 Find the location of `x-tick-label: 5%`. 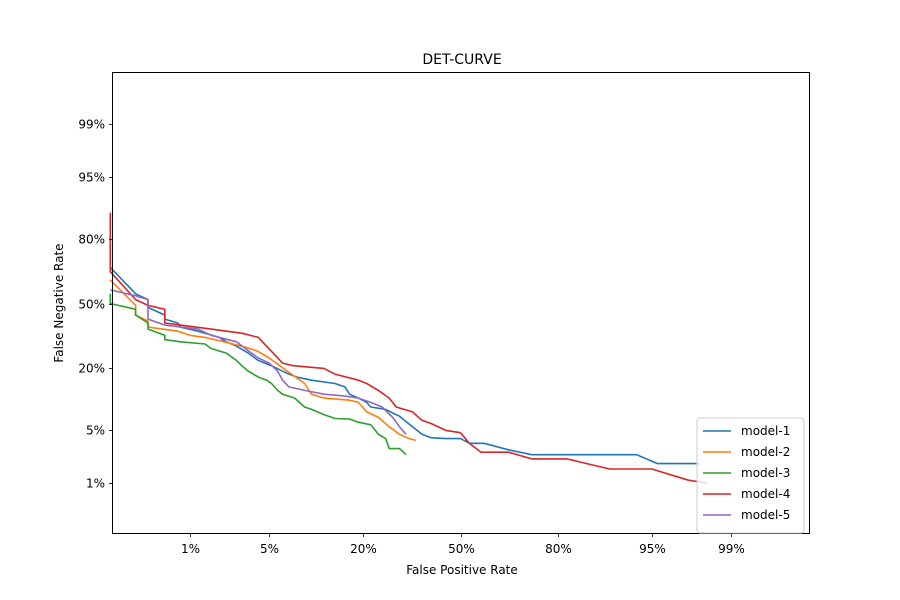

x-tick-label: 5% is located at coordinates (269, 549).